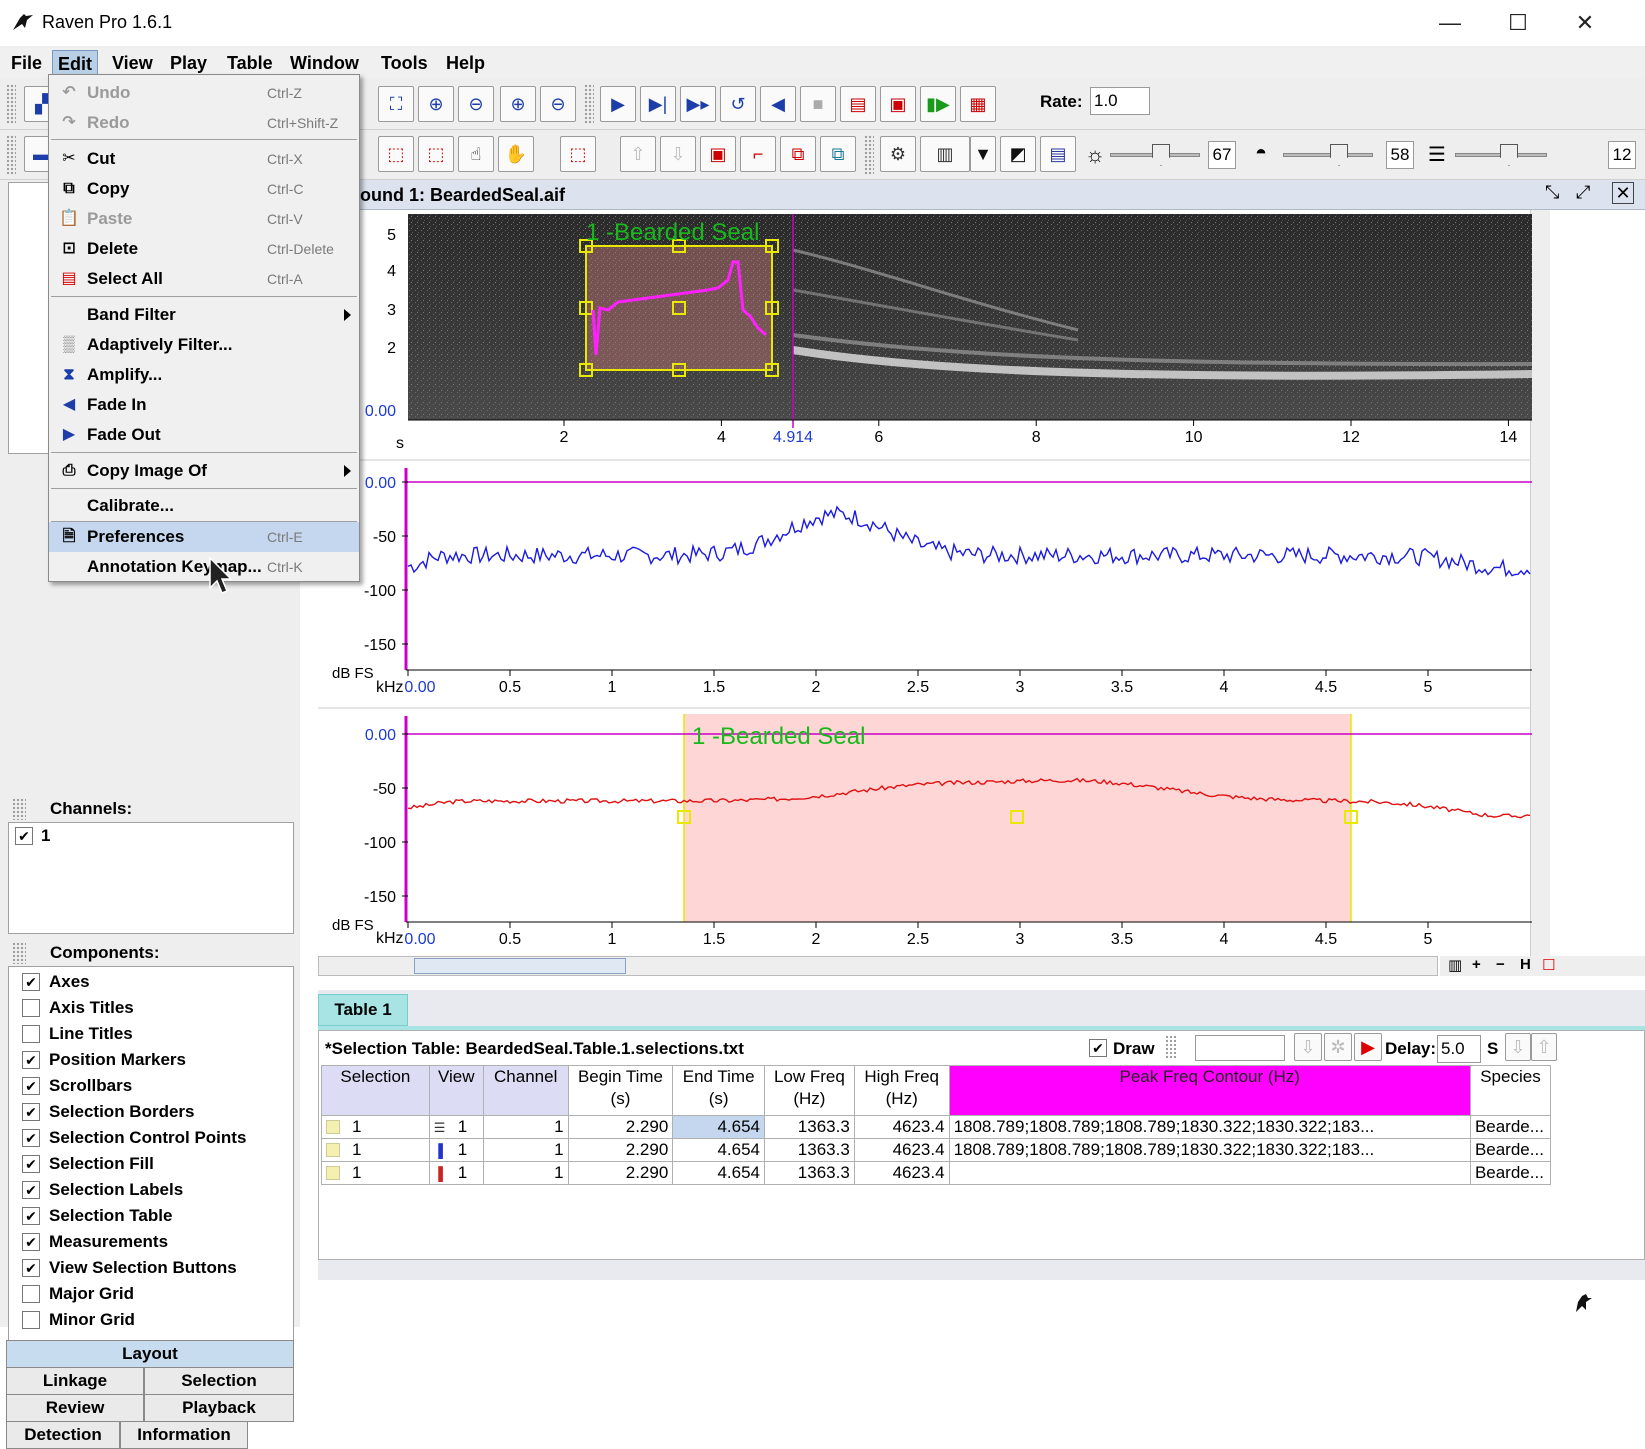 This screenshot has height=1449, width=1645. Describe the element at coordinates (181, 218) in the screenshot. I see `menu-item-paste: 📋 Paste Ctrl-V` at that location.